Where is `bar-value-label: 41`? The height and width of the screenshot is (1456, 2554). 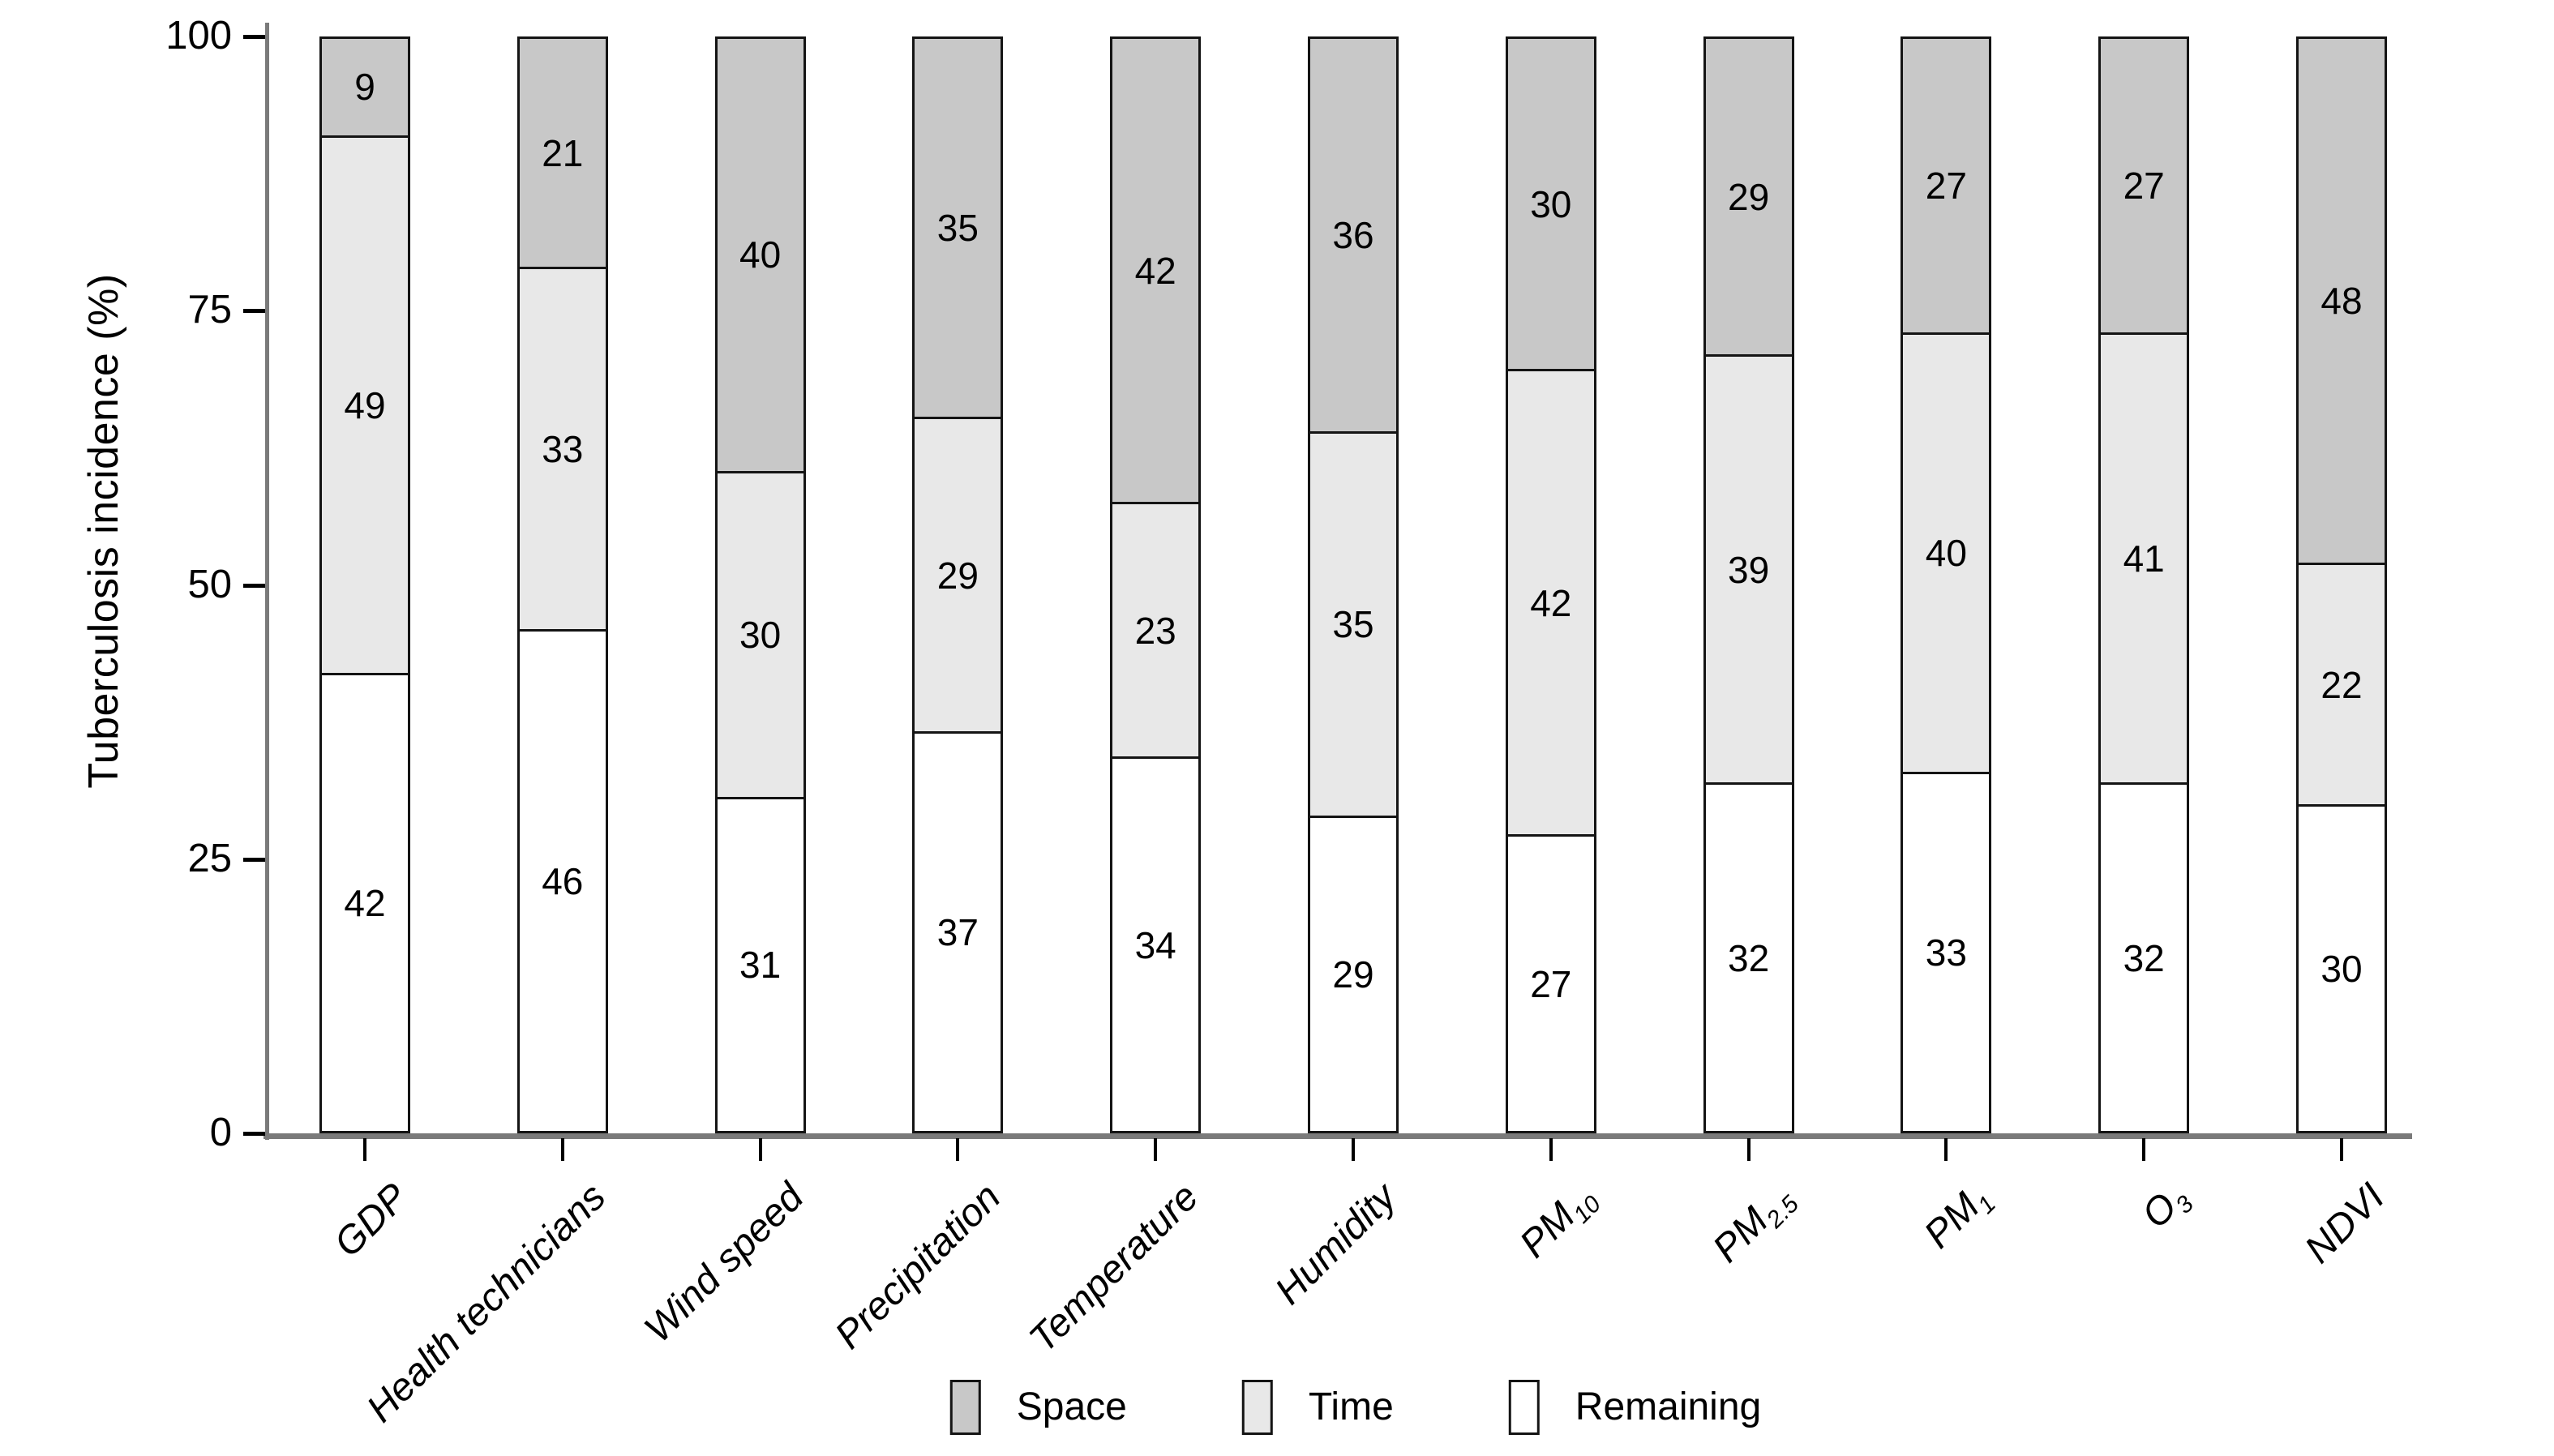
bar-value-label: 41 is located at coordinates (2144, 558).